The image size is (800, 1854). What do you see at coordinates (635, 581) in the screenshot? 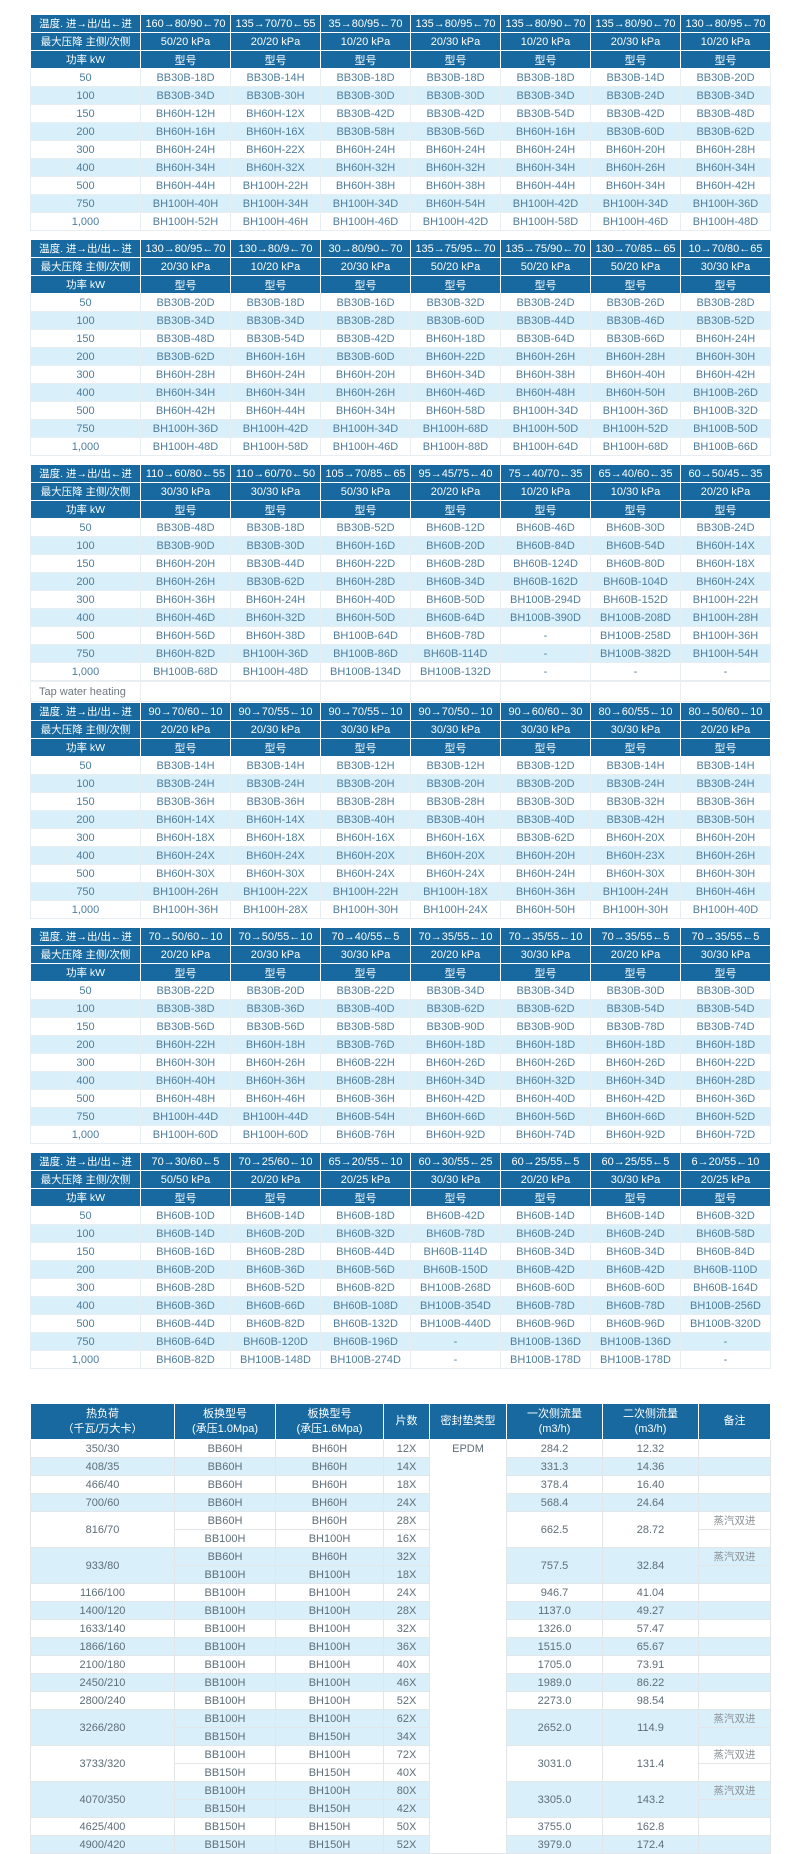
I see `model-cell: BH60B-104D` at bounding box center [635, 581].